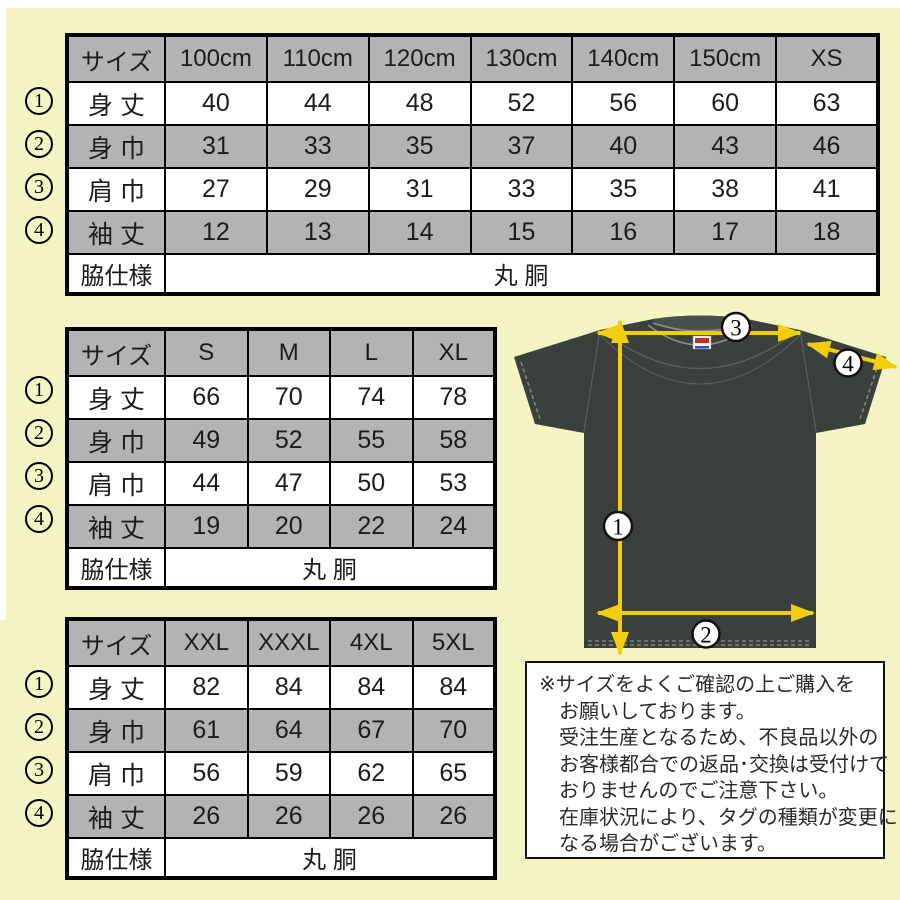 This screenshot has height=900, width=900. I want to click on page-border-left, so click(3, 310).